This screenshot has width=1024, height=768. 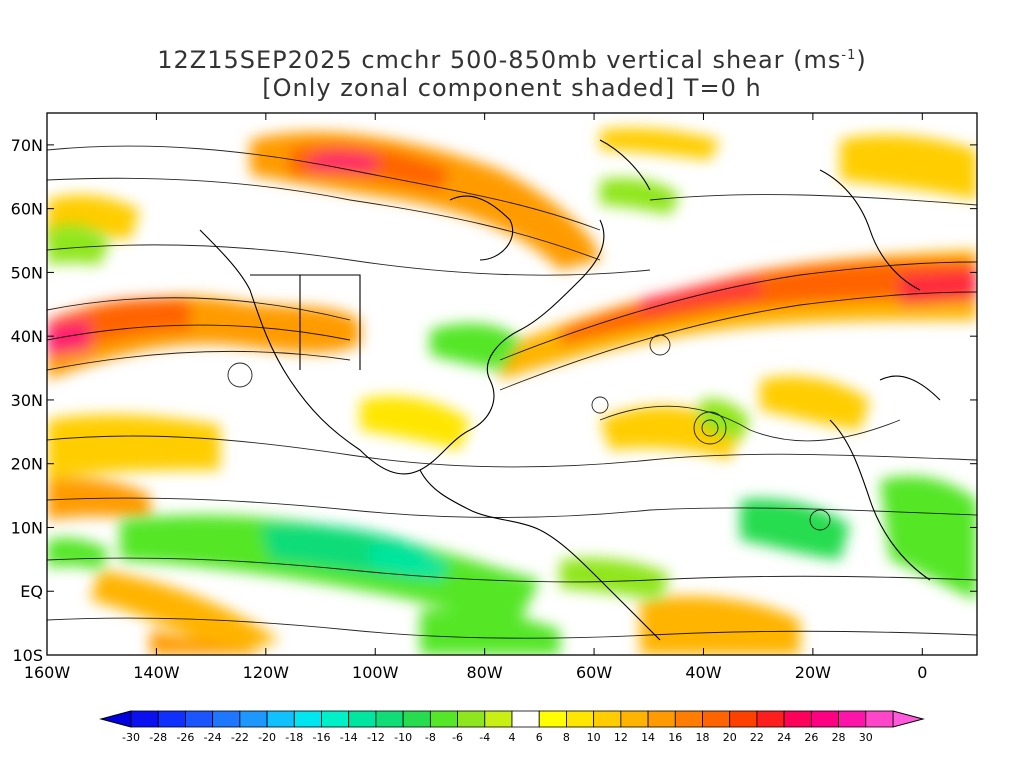 I want to click on colorbar-label: -20, so click(x=267, y=737).